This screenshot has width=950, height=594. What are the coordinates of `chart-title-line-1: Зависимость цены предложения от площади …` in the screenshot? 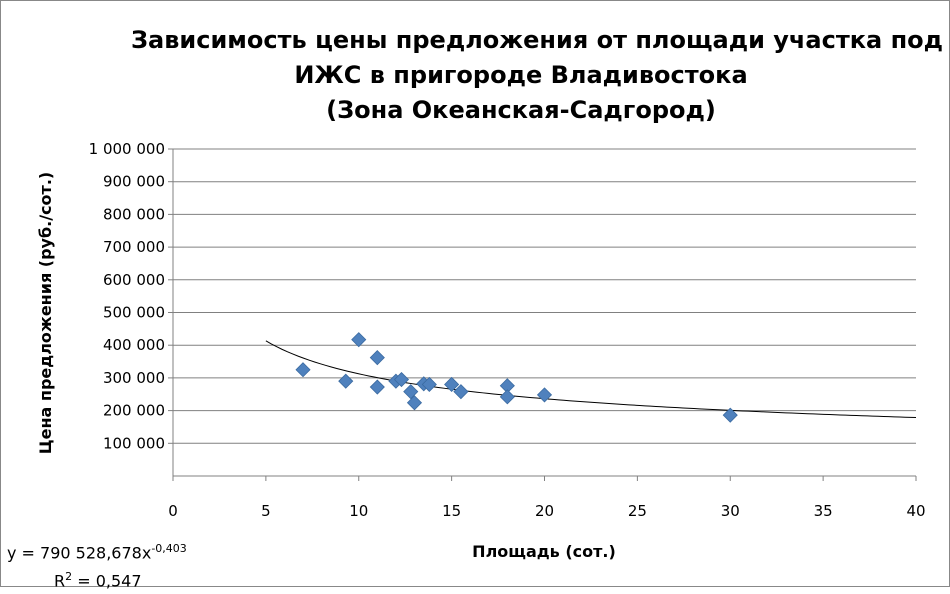 It's located at (537, 40).